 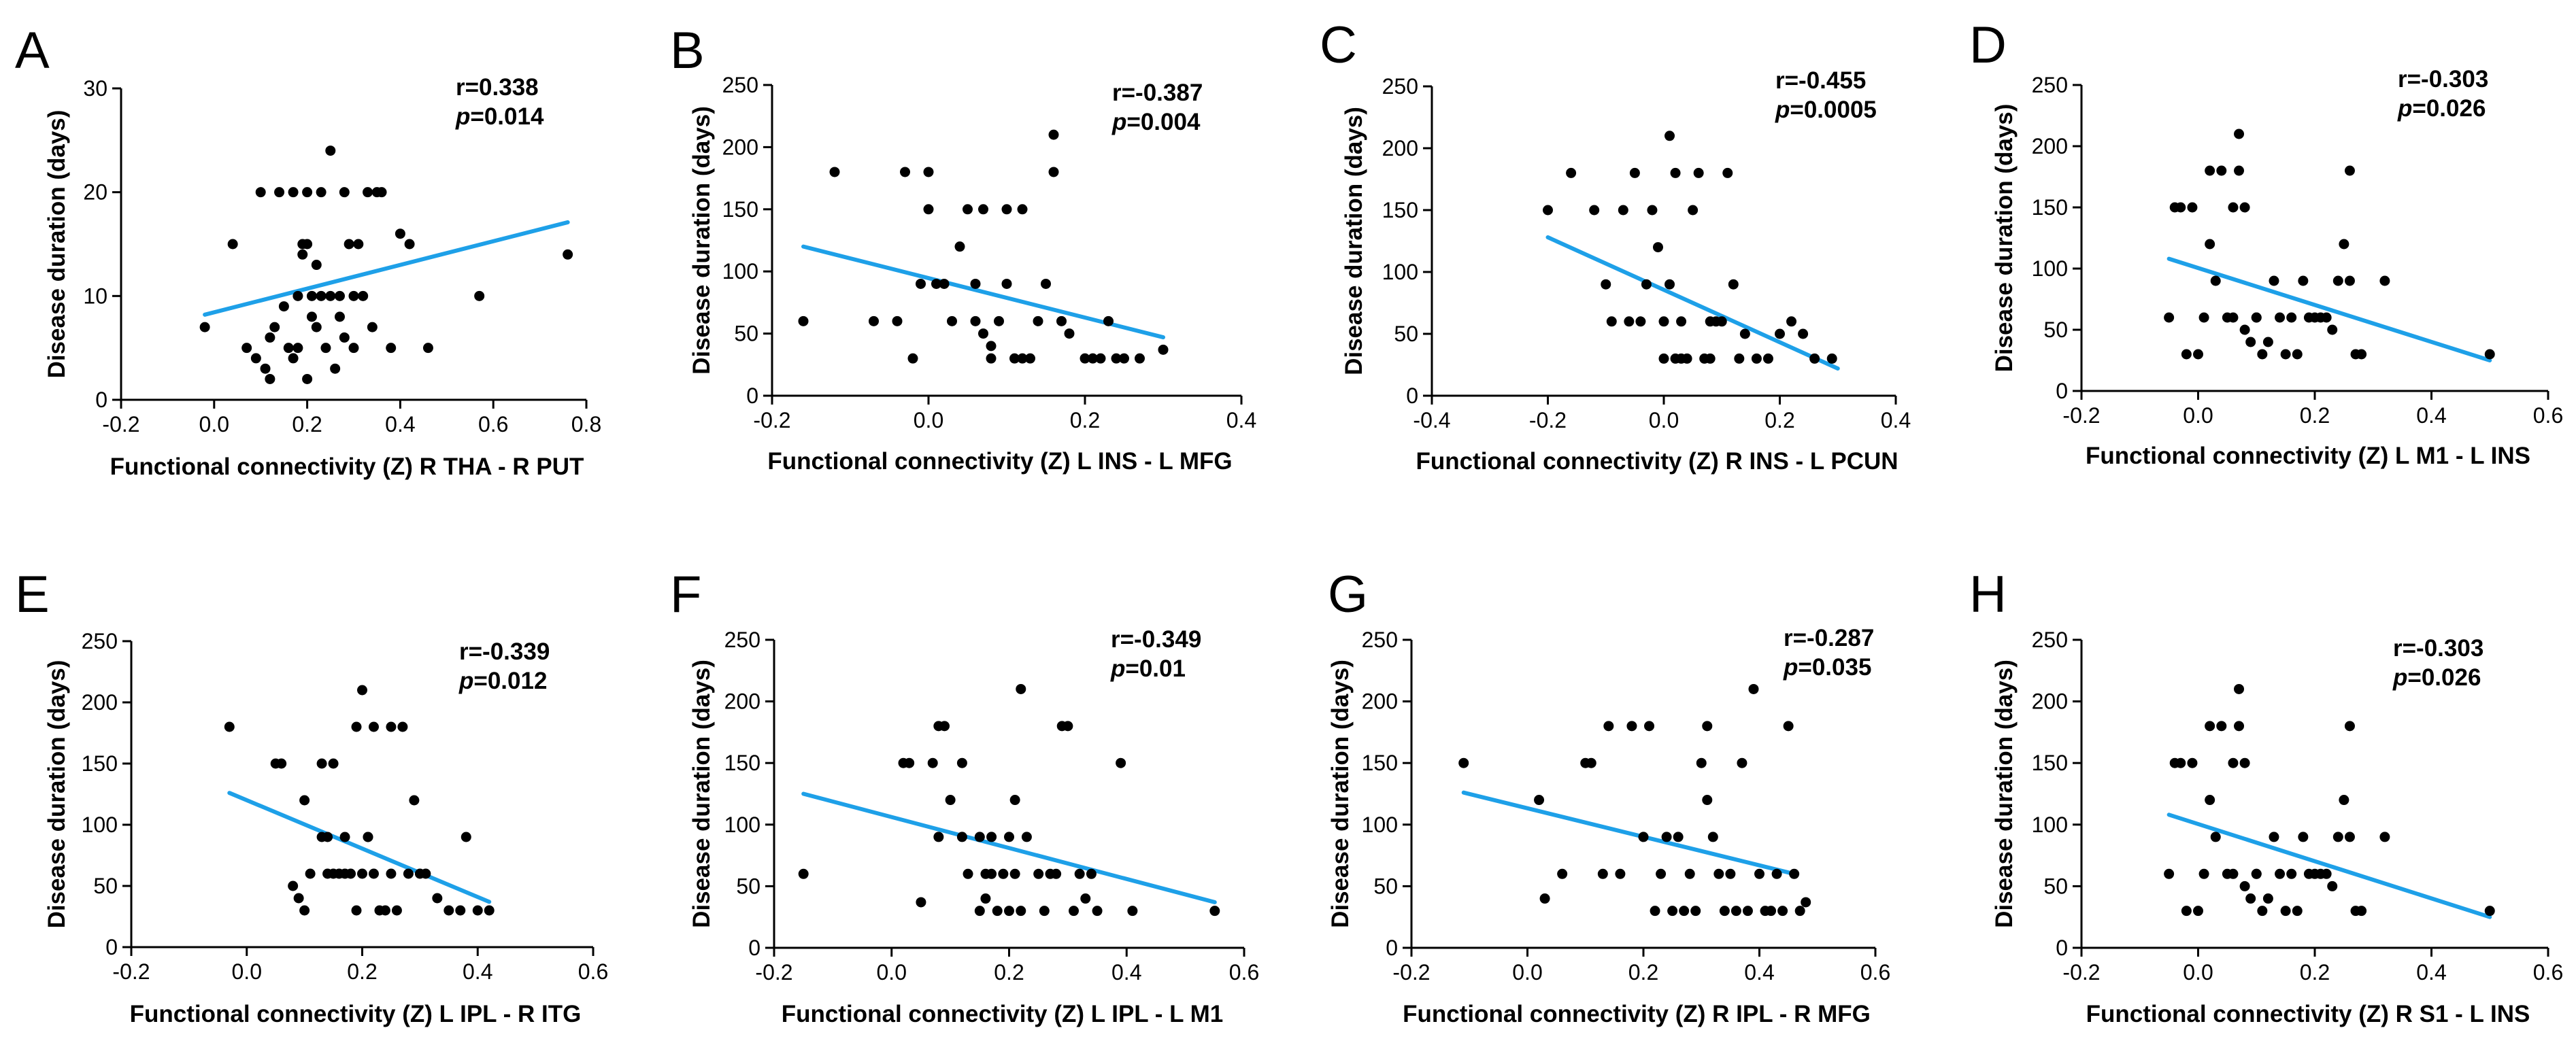 I want to click on panel-letter: C, so click(x=1338, y=45).